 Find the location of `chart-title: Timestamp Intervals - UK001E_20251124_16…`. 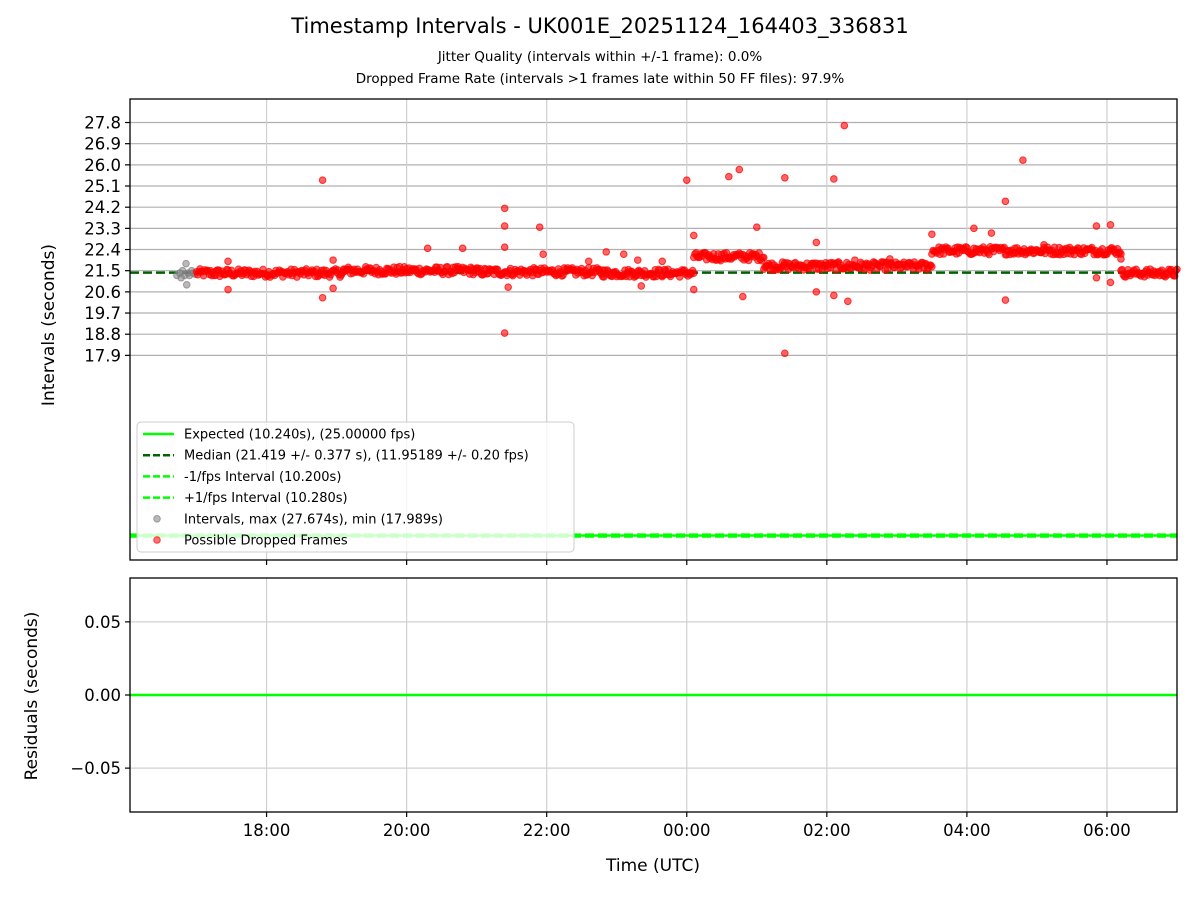

chart-title: Timestamp Intervals - UK001E_20251124_16… is located at coordinates (600, 26).